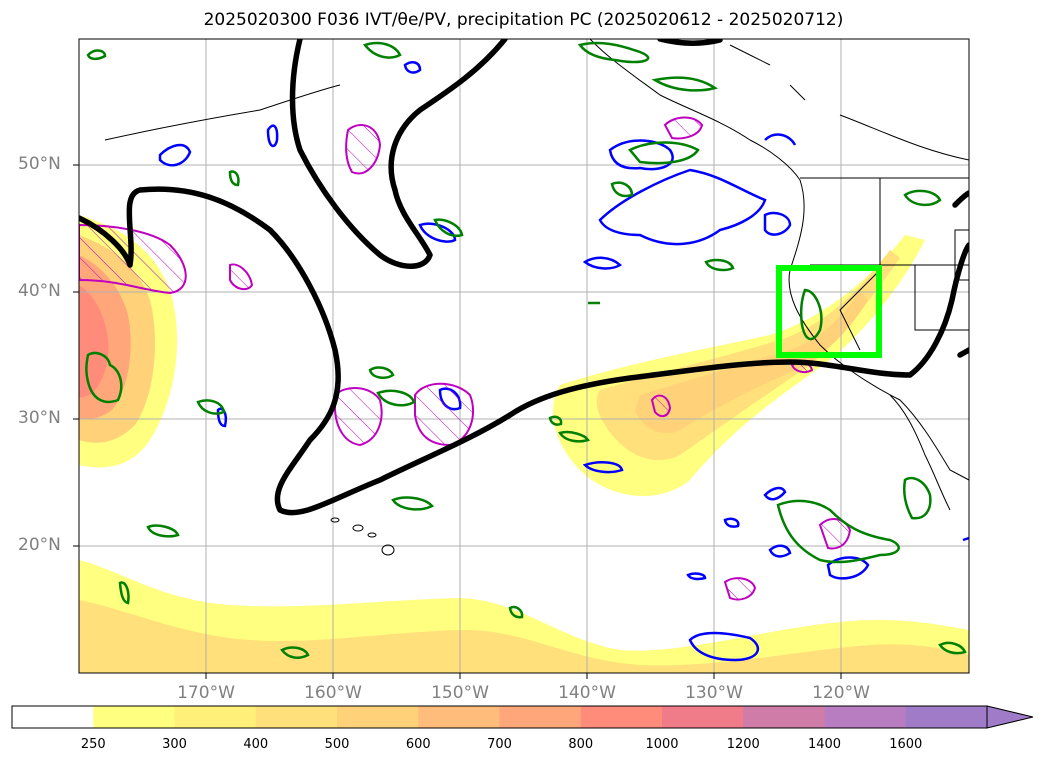 This screenshot has width=1047, height=767. Describe the element at coordinates (581, 744) in the screenshot. I see `colorbar-label: 800` at that location.